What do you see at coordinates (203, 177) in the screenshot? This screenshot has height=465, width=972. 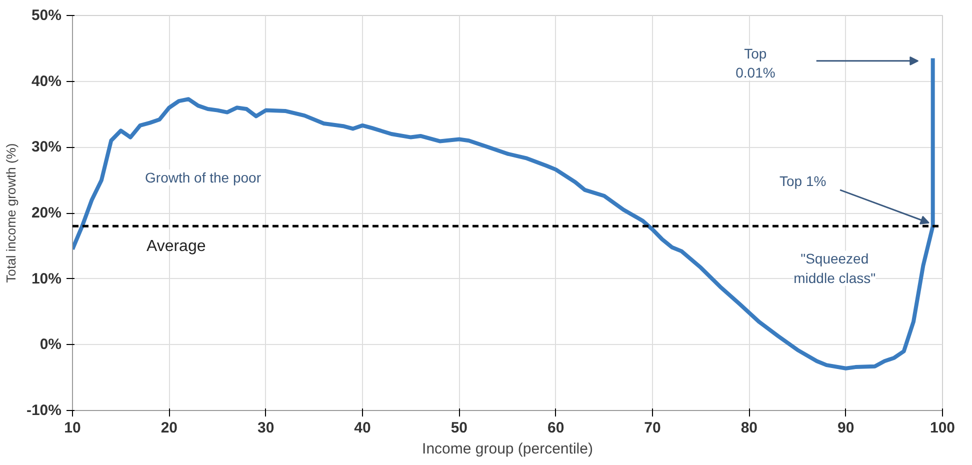 I see `annotation: Growth of the poor` at bounding box center [203, 177].